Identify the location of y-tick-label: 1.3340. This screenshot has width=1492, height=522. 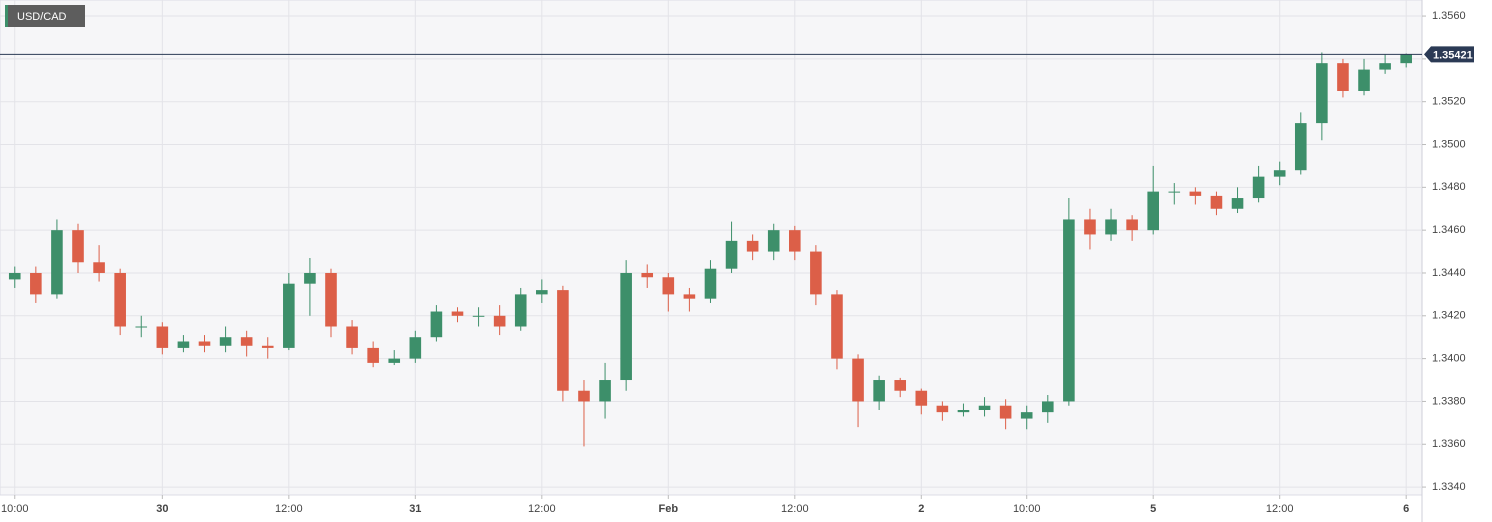
(1449, 487).